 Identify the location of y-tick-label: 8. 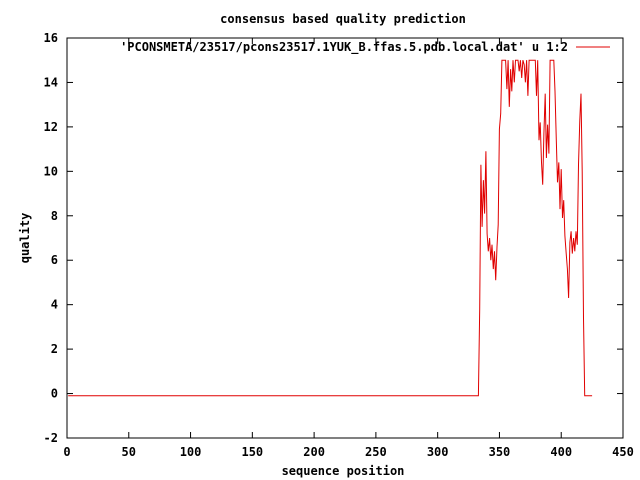
(54, 216).